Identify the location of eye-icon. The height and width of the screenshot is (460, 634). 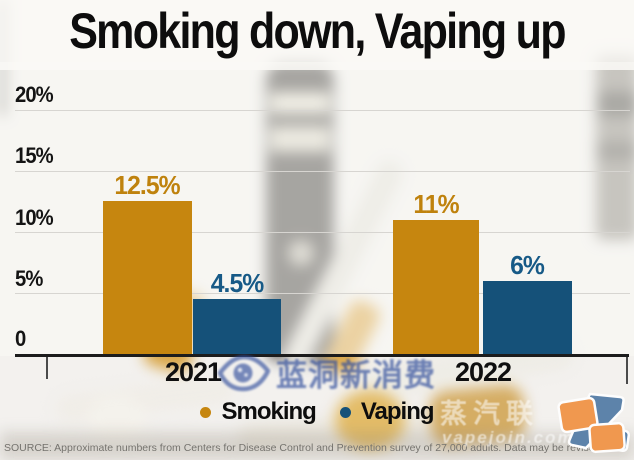
(244, 372).